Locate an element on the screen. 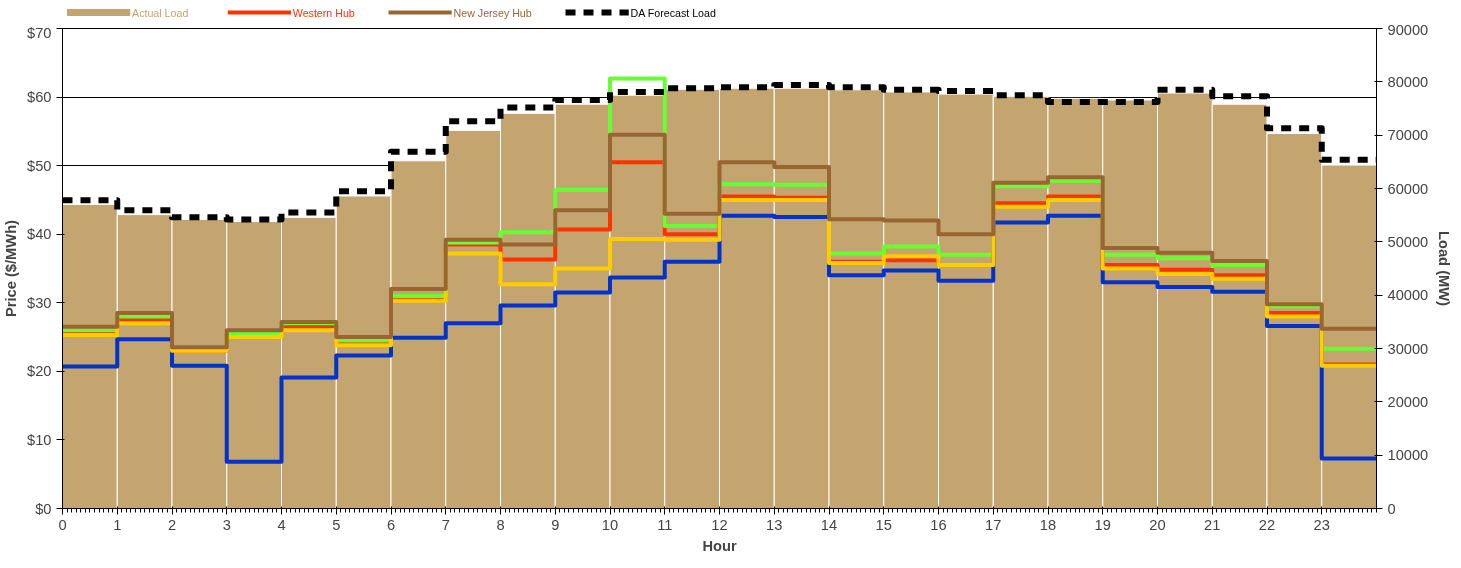 This screenshot has height=568, width=1461. x-tick-label: 18 is located at coordinates (1048, 524).